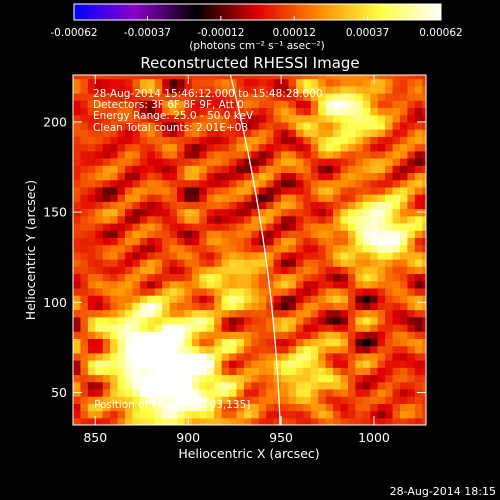  Describe the element at coordinates (173, 116) in the screenshot. I see `annotation-energy-range: Energy Range: 25.0 - 50.0 keV` at that location.